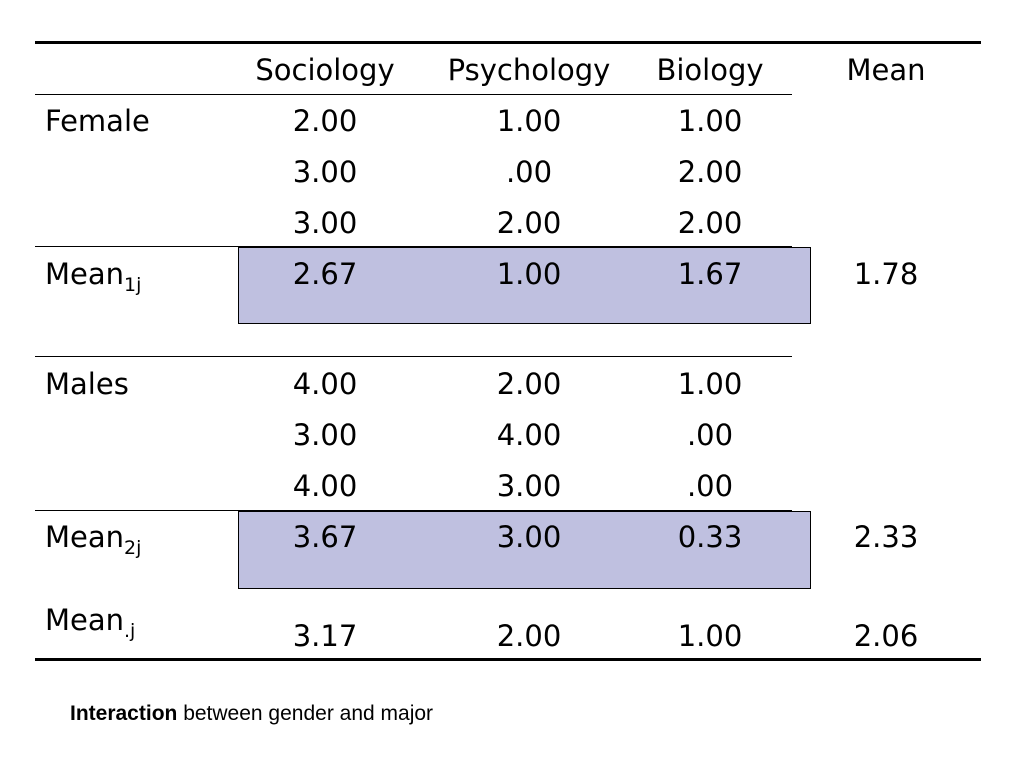  Describe the element at coordinates (325, 121) in the screenshot. I see `female-r1-sociology: 2.00` at that location.